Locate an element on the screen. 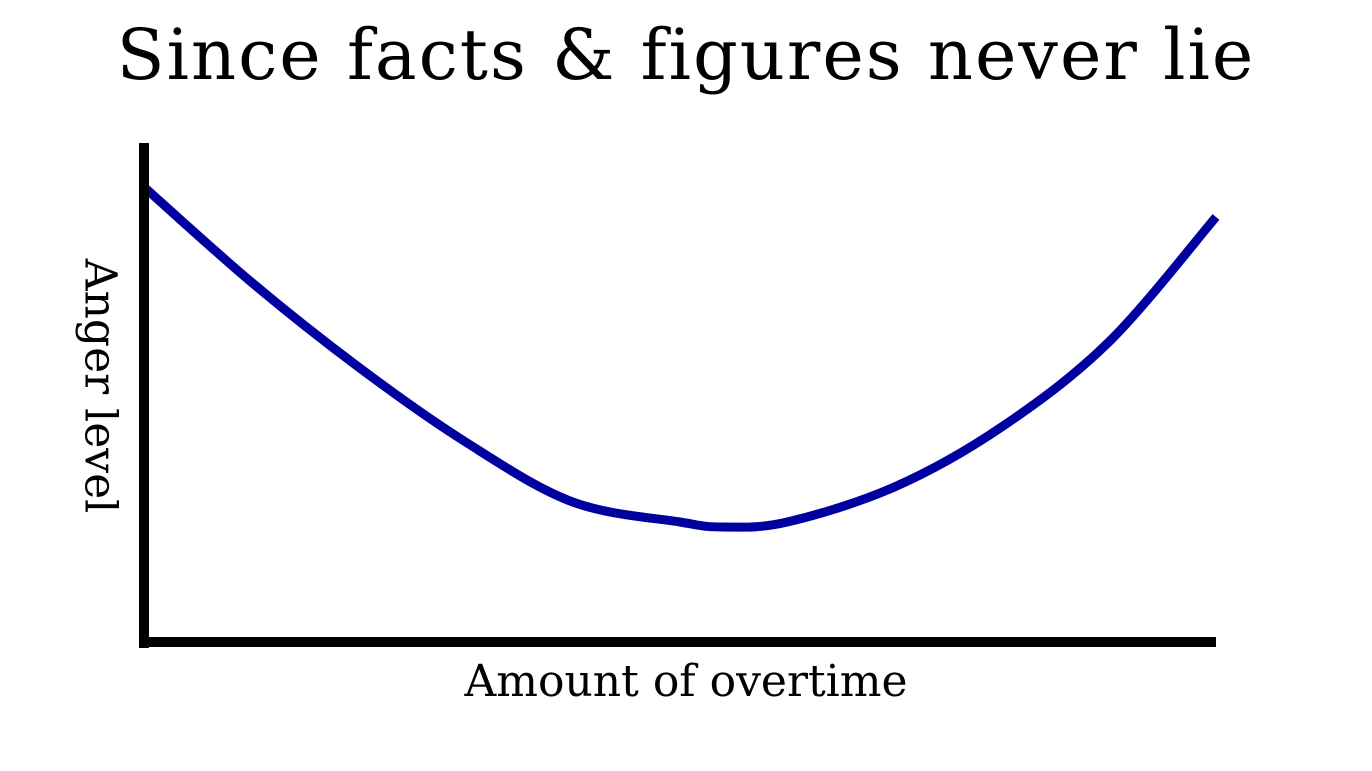  y-axis-label: Anger level is located at coordinates (100, 386).